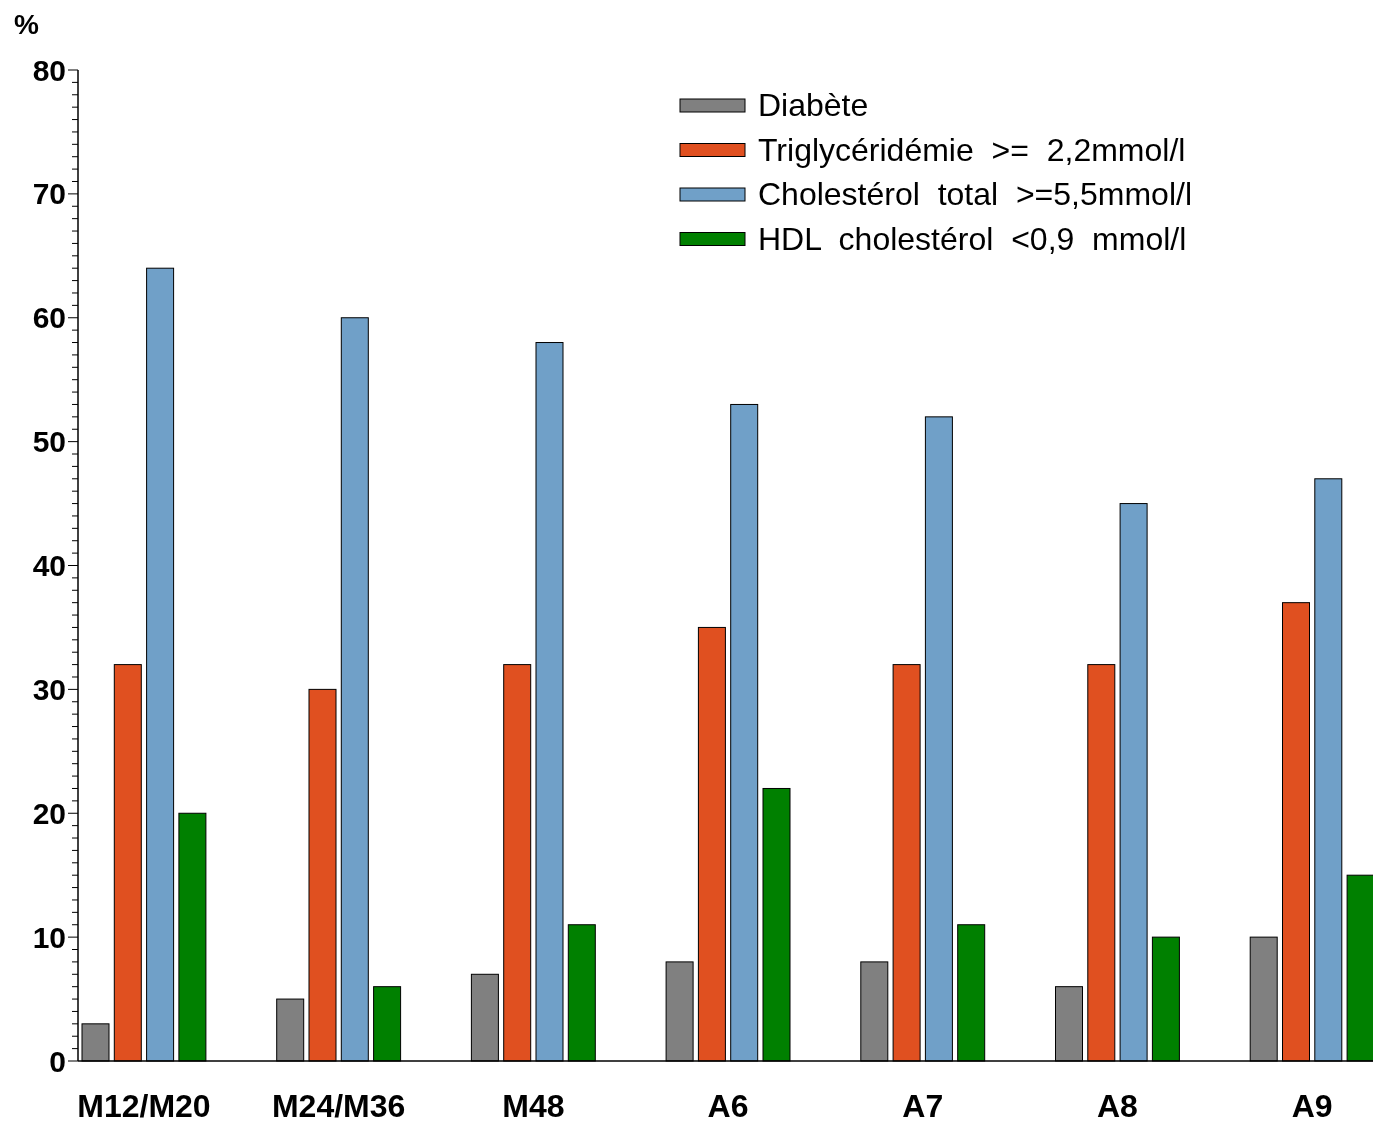 The image size is (1373, 1122). I want to click on y-axis-title: %, so click(26, 24).